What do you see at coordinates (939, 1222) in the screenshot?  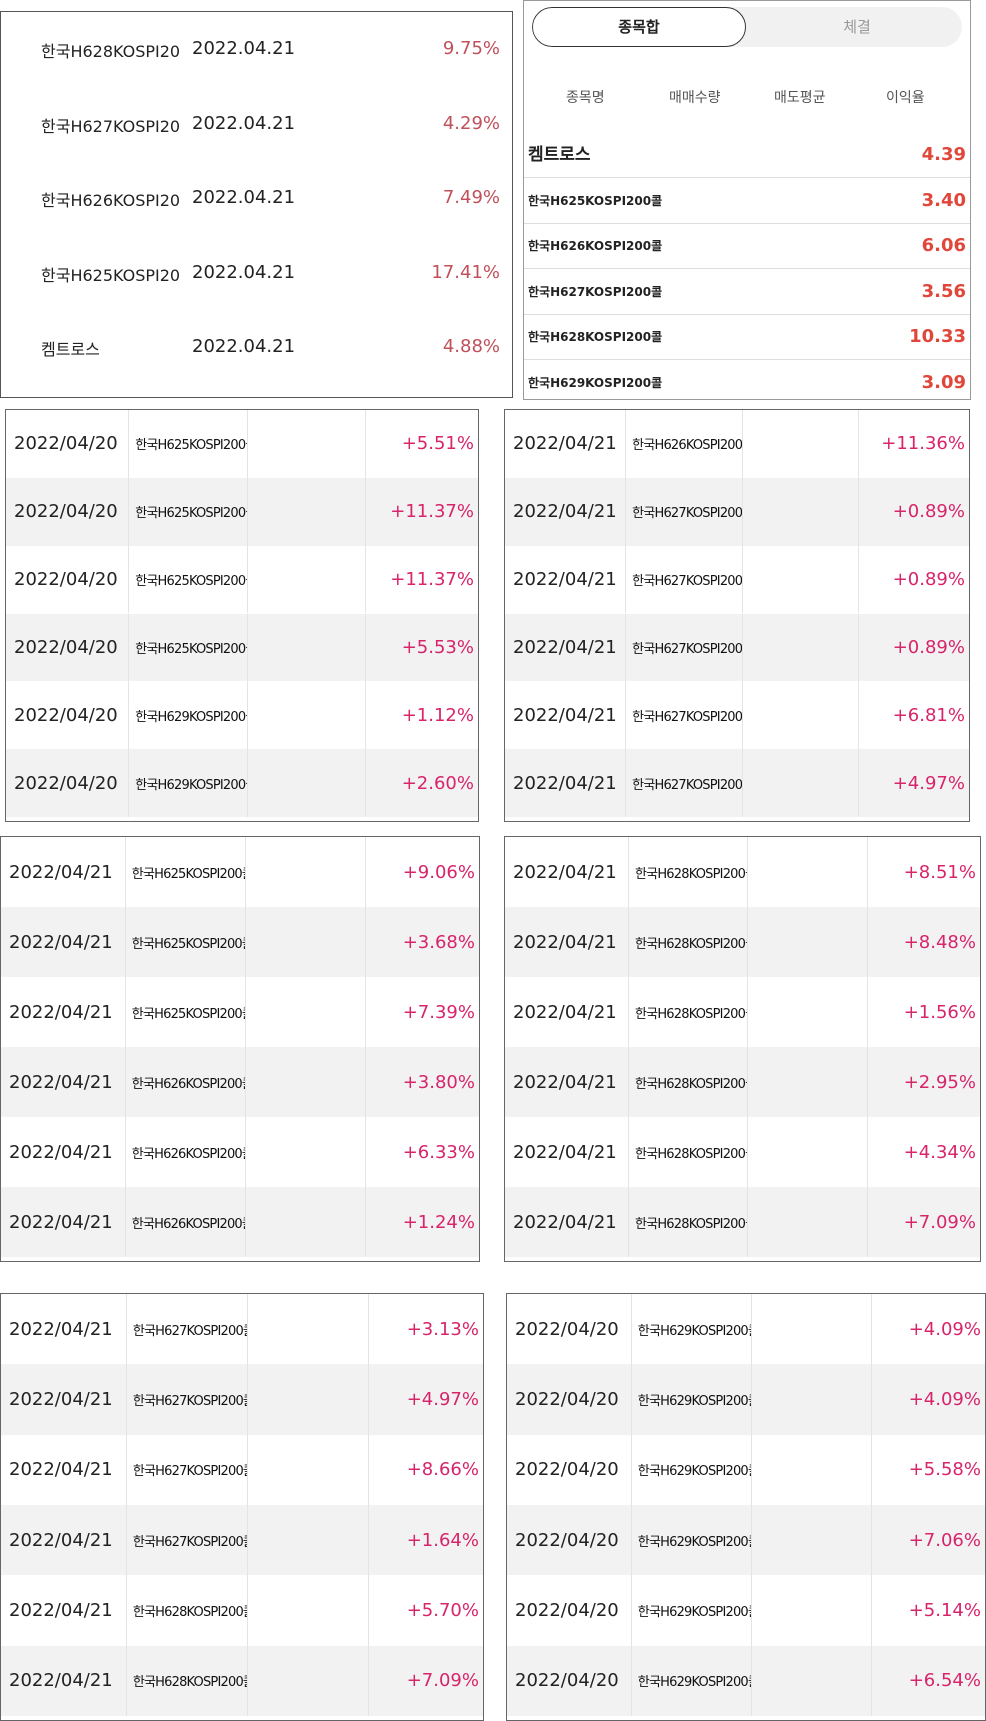 I see `trade-rate: +7.09%` at bounding box center [939, 1222].